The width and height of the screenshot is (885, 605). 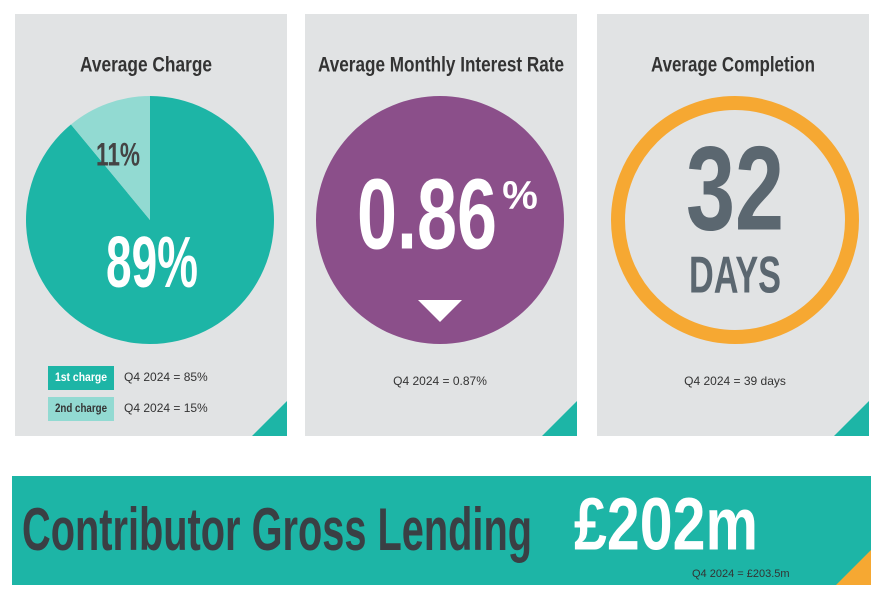 I want to click on down-arrow, so click(x=440, y=311).